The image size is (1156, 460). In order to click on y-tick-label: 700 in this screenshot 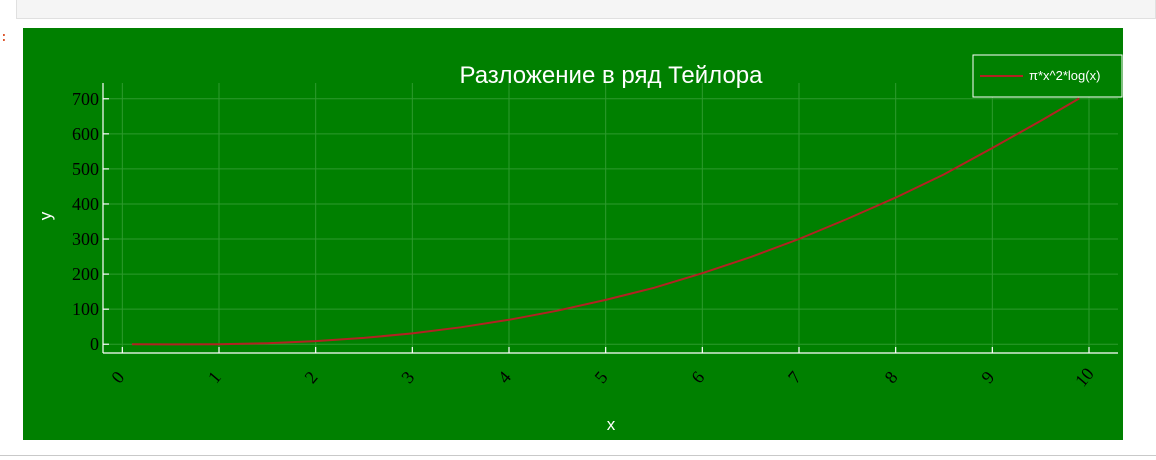, I will do `click(85, 99)`.